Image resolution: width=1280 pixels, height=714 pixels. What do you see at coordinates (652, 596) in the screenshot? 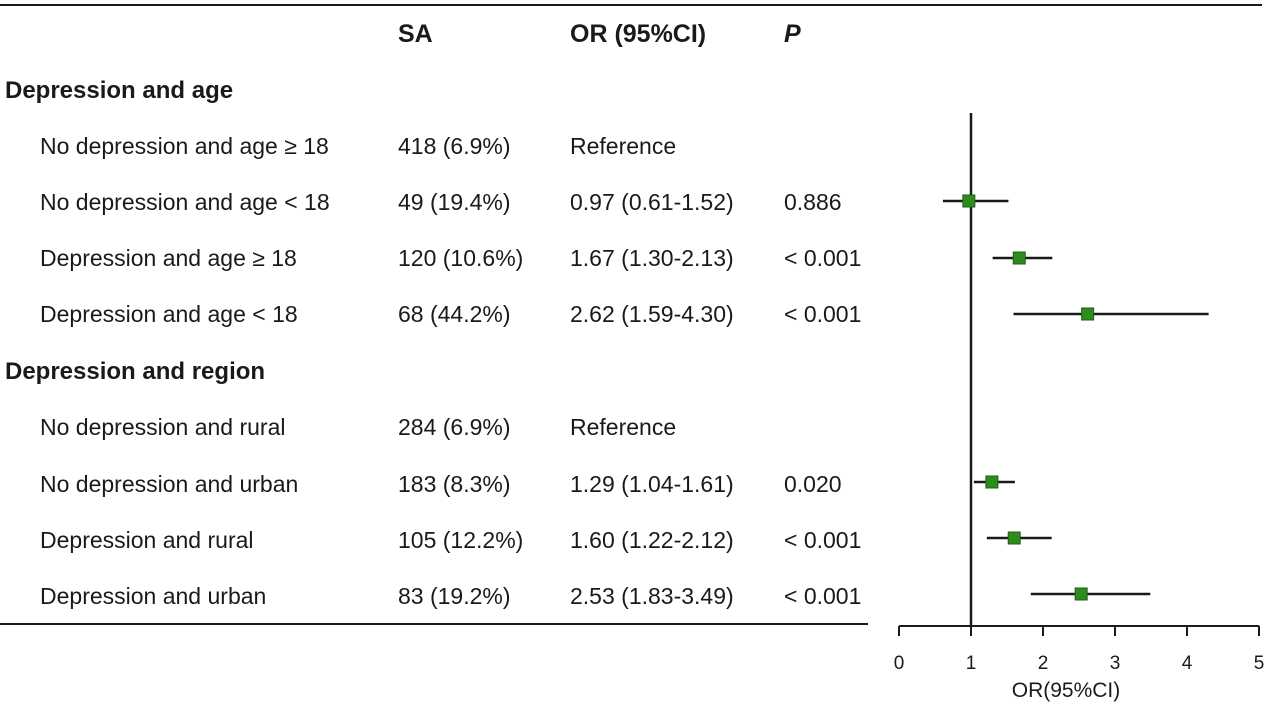
I see `row-or: 2.53 (1.83-3.49)` at bounding box center [652, 596].